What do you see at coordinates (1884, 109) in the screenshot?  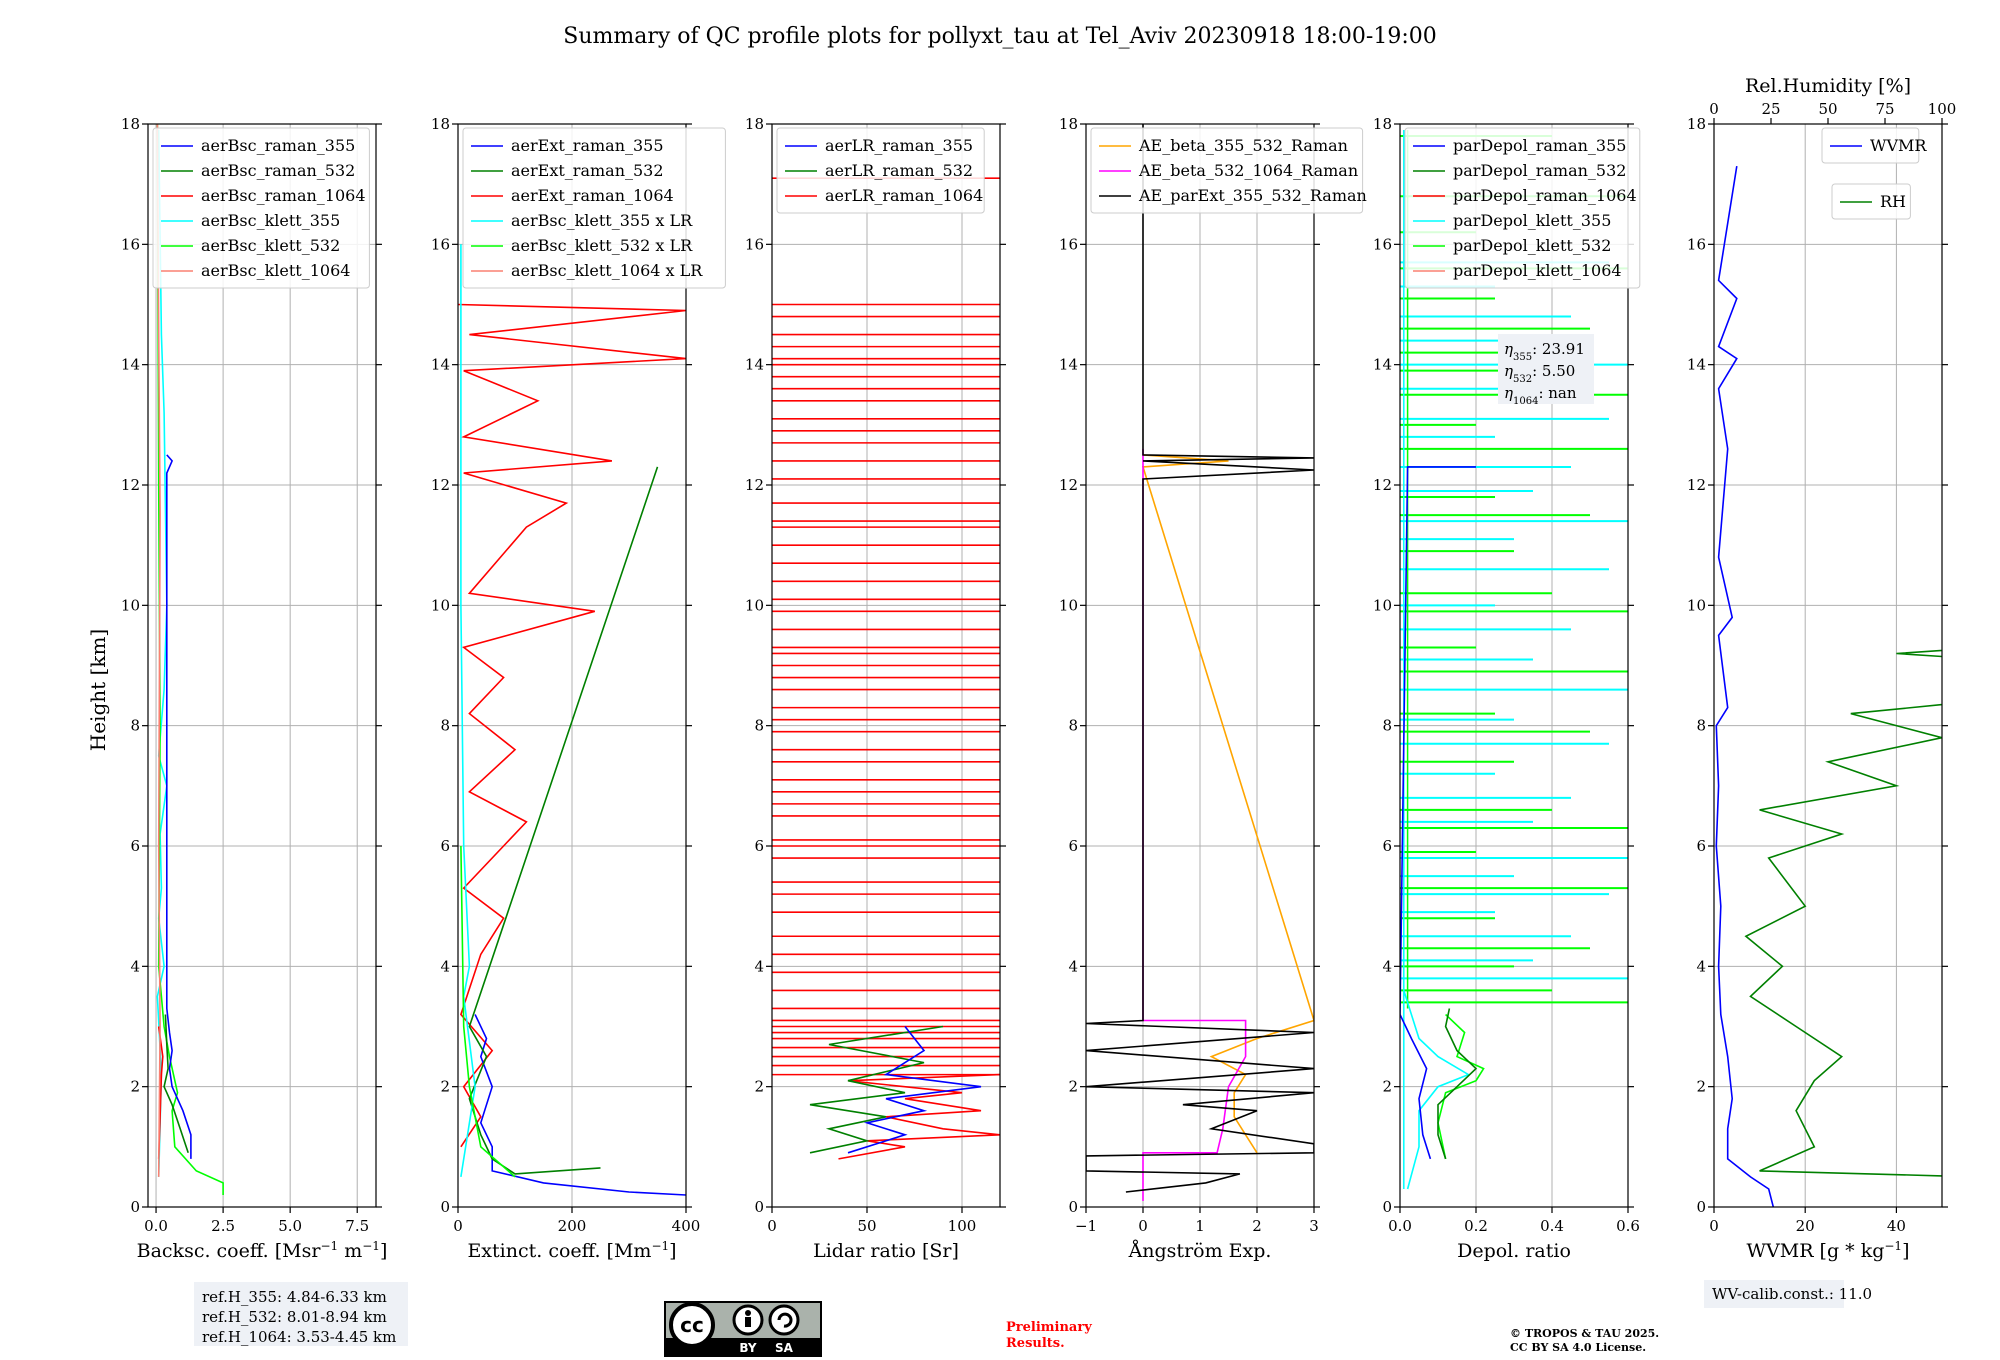 I see `top-x-tick-label: 75` at bounding box center [1884, 109].